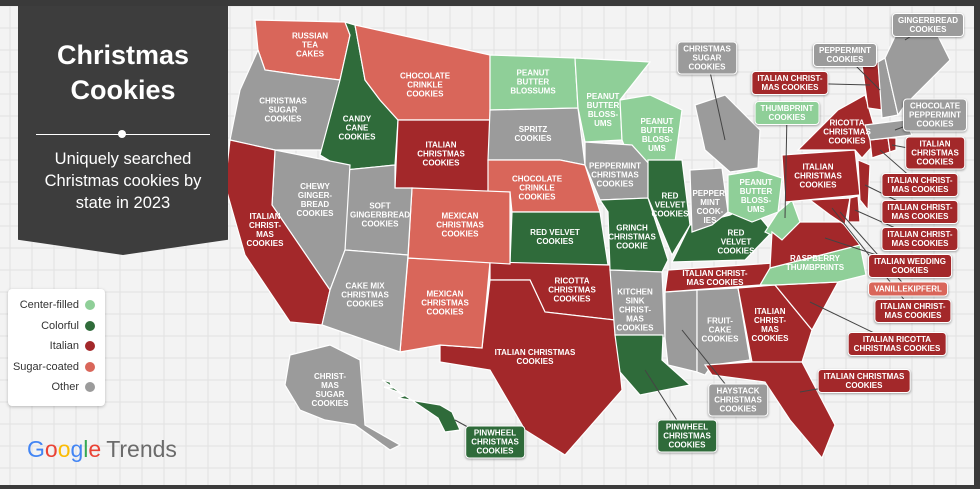 The height and width of the screenshot is (489, 980). Describe the element at coordinates (935, 115) in the screenshot. I see `callout-label: CHOCOLATE PEPPERMINT COOKIES` at that location.